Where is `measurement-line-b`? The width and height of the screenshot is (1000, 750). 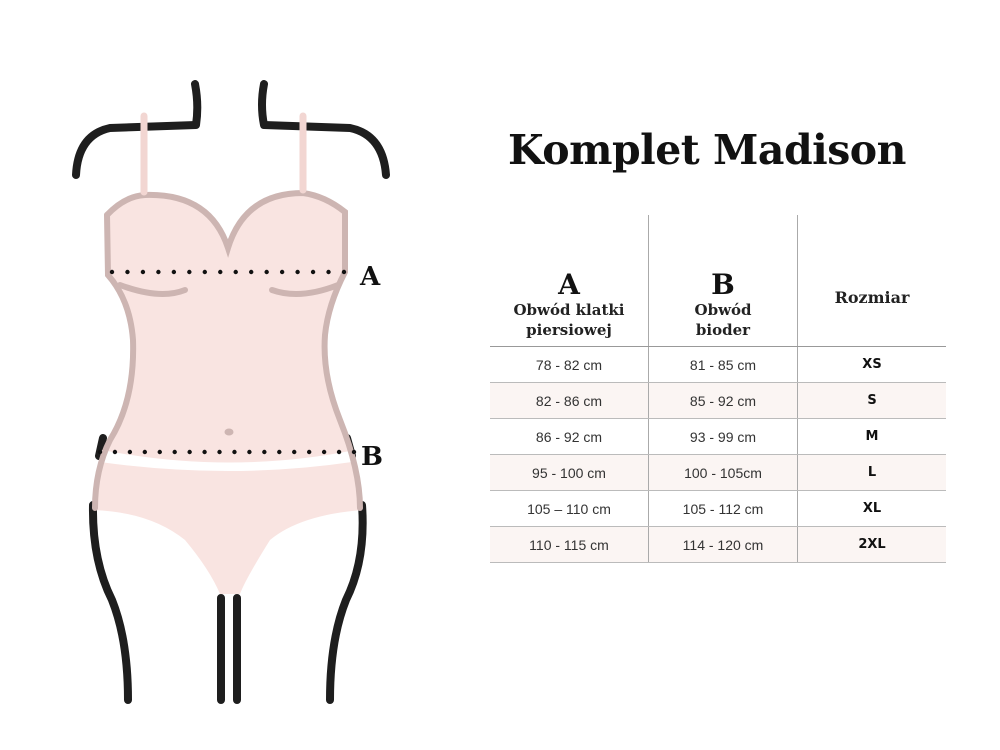 measurement-line-b is located at coordinates (227, 452).